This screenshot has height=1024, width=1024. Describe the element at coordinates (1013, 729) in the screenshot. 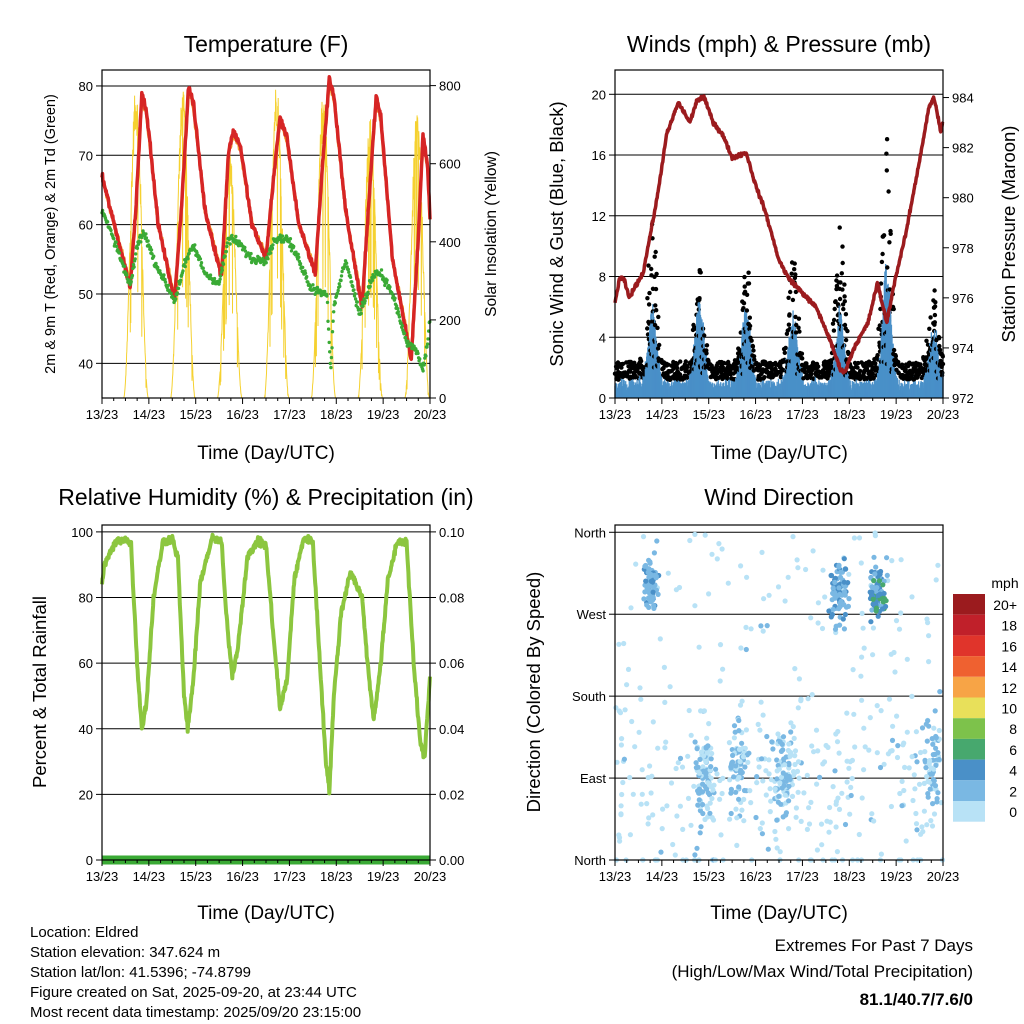

I see `legend-label: 8` at that location.